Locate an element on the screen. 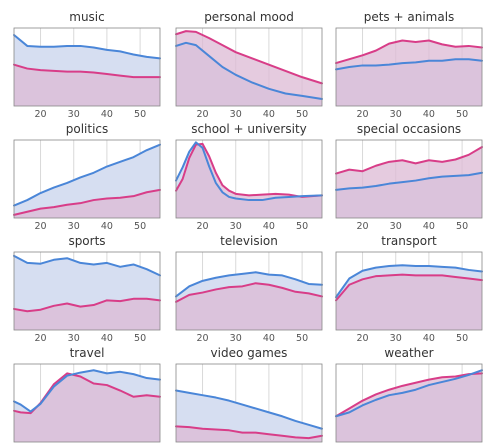  panel-8: transport 20 30 40 50 is located at coordinates (409, 289).